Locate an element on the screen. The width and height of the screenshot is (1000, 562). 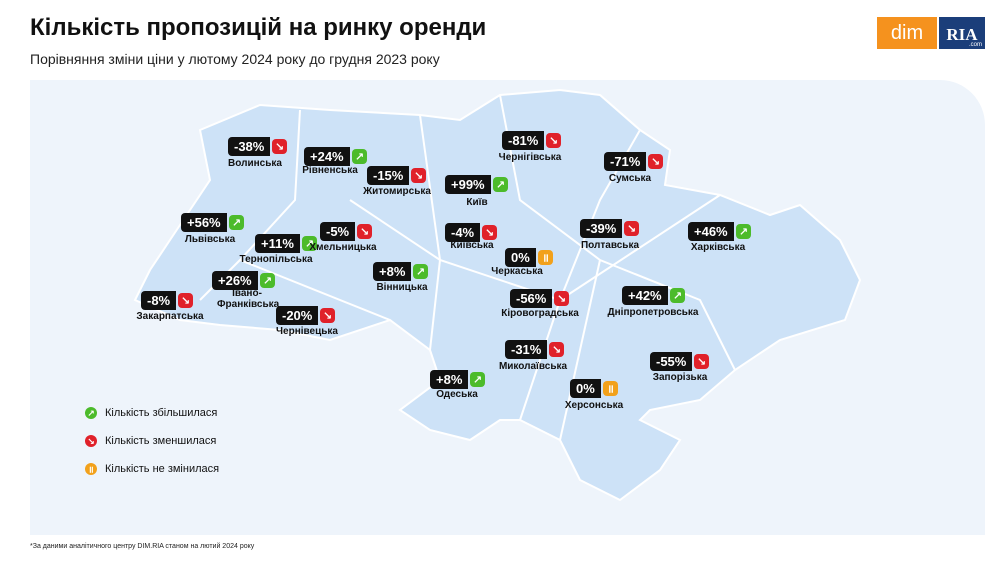
region-badge: -71% ↘ is located at coordinates (634, 161).